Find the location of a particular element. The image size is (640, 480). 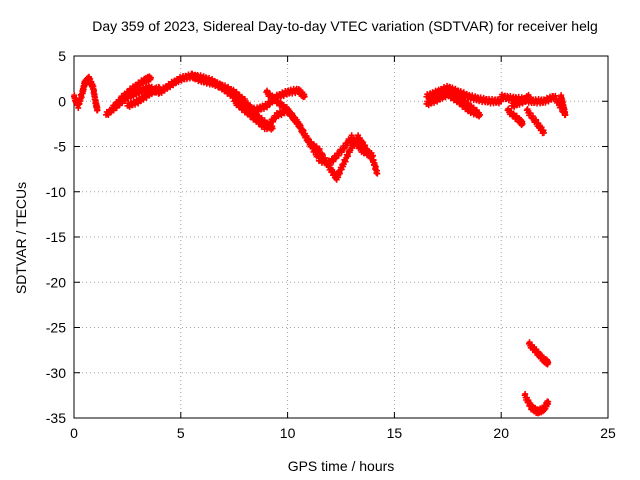

series-arc14 is located at coordinates (520, 100).